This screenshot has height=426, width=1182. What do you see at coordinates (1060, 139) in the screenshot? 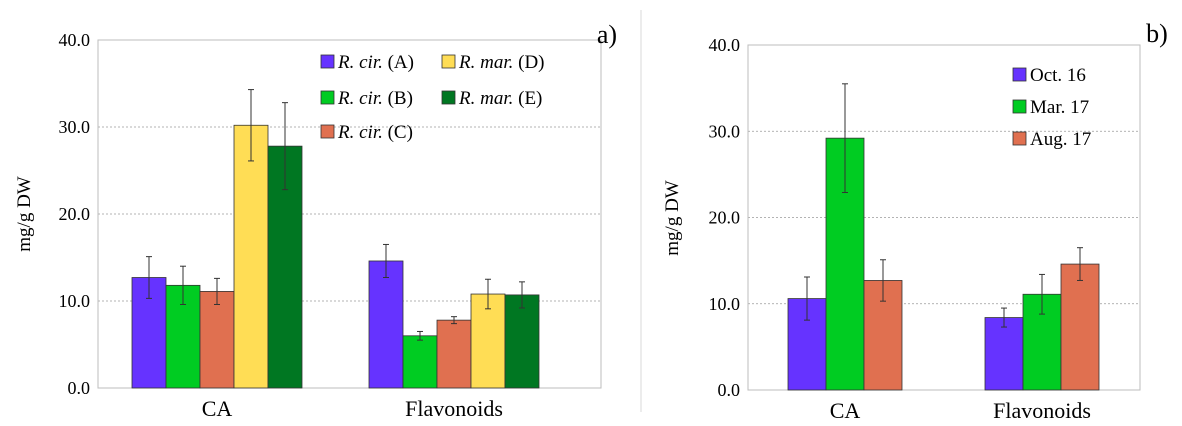
I see `legend-entry-label: Aug. 17` at bounding box center [1060, 139].